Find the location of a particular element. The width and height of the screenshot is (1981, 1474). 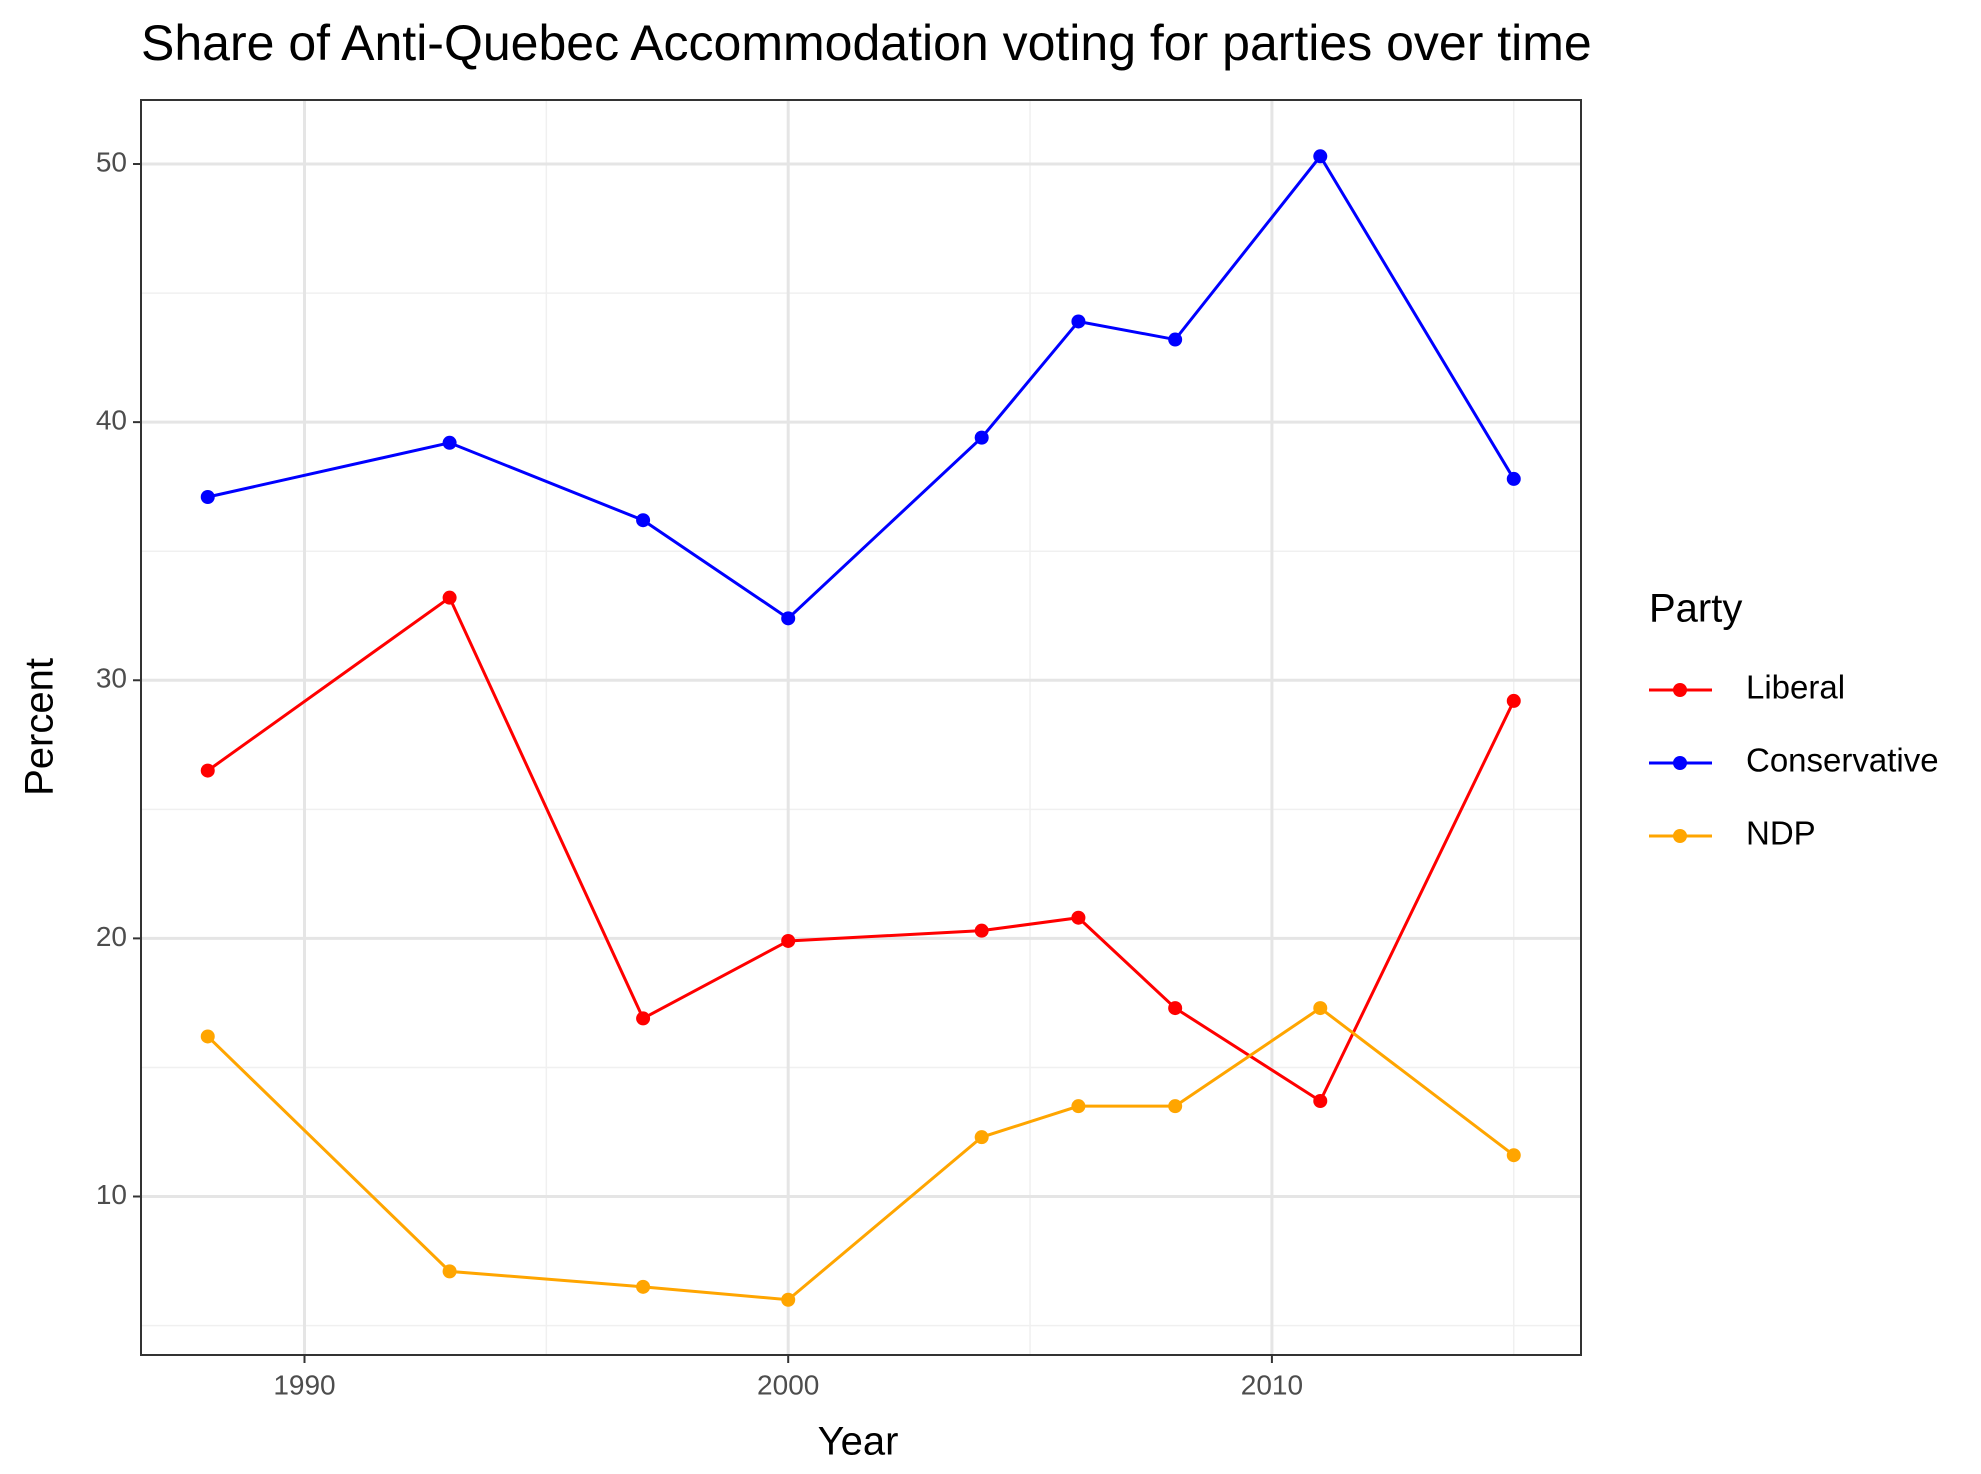

legend-title: Party is located at coordinates (1695, 609).